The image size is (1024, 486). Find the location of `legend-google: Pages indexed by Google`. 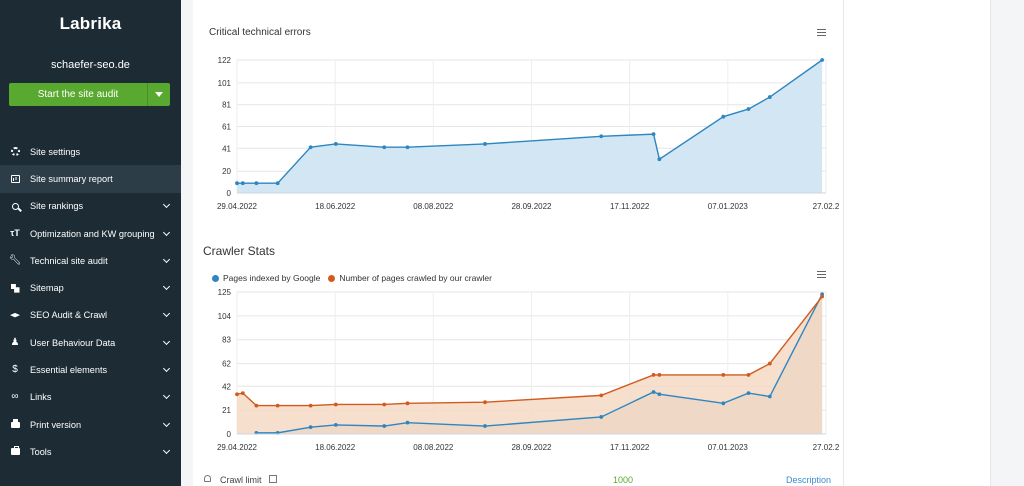

legend-google: Pages indexed by Google is located at coordinates (272, 278).